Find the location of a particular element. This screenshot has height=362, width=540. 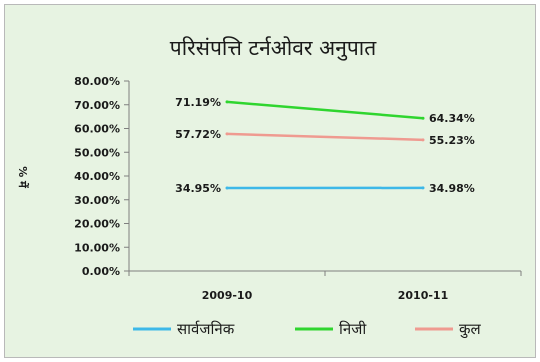

legend-label: निजी is located at coordinates (353, 329).